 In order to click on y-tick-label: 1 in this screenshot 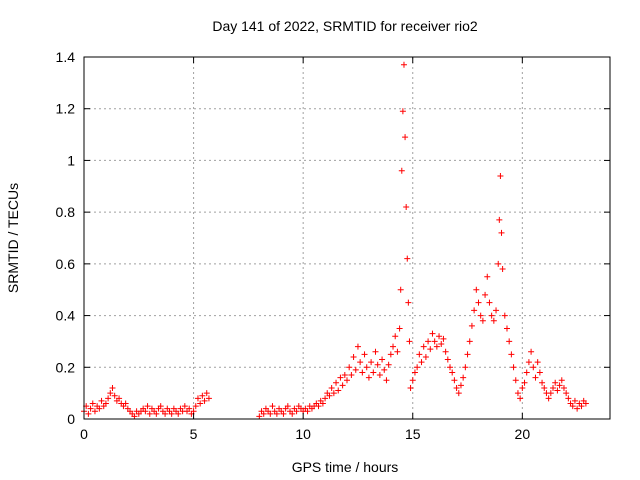, I will do `click(71, 160)`.